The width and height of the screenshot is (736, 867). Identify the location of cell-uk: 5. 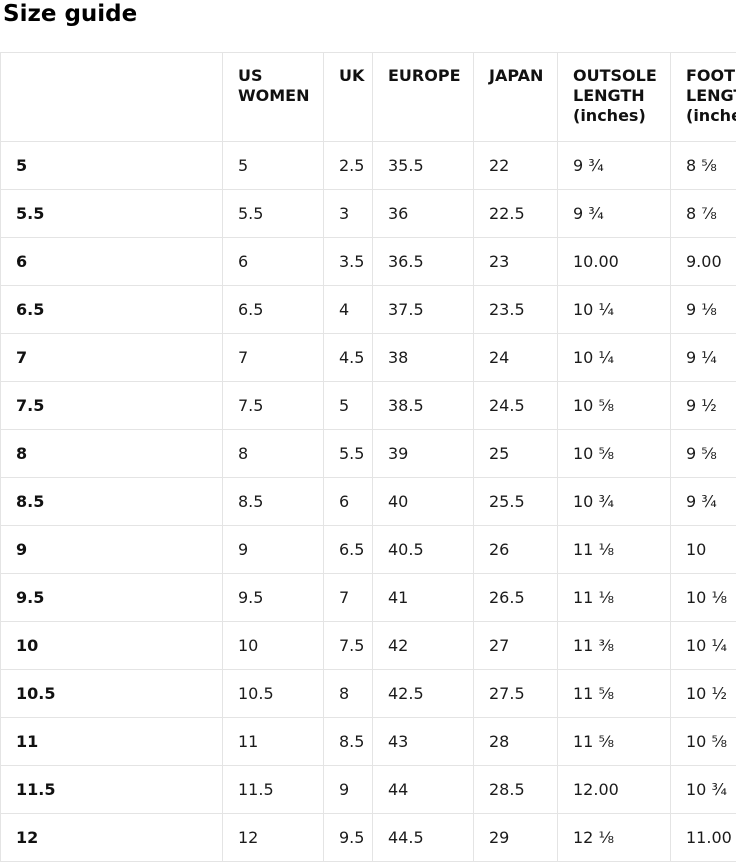
(348, 405).